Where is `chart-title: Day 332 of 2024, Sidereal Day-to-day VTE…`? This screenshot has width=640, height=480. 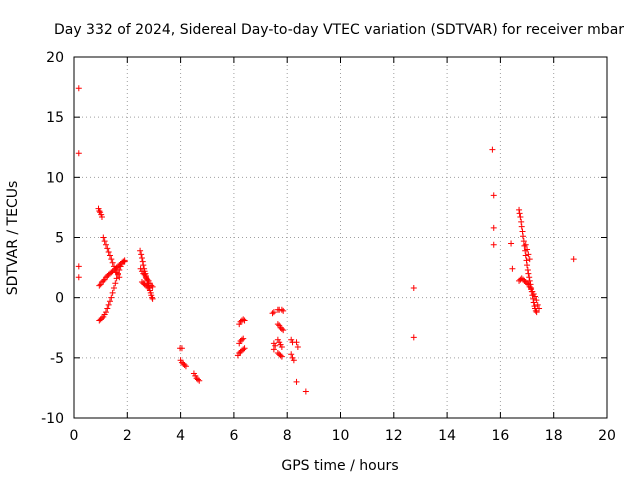
chart-title: Day 332 of 2024, Sidereal Day-to-day VTE… is located at coordinates (339, 30).